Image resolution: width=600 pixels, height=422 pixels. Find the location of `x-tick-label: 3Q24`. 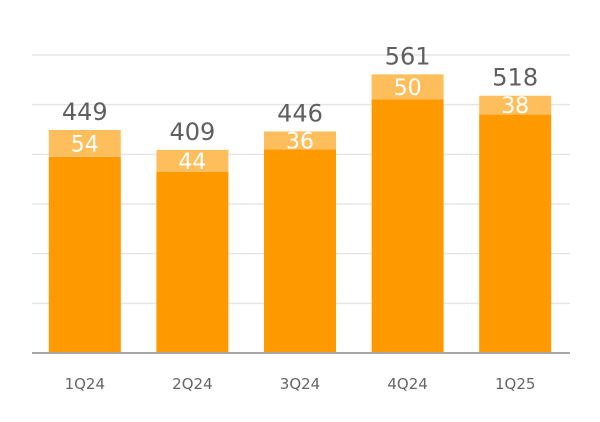

x-tick-label: 3Q24 is located at coordinates (300, 384).